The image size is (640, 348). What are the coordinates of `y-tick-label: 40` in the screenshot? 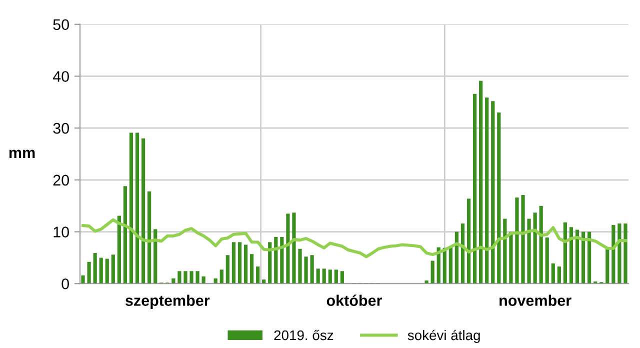 It's located at (60, 76).